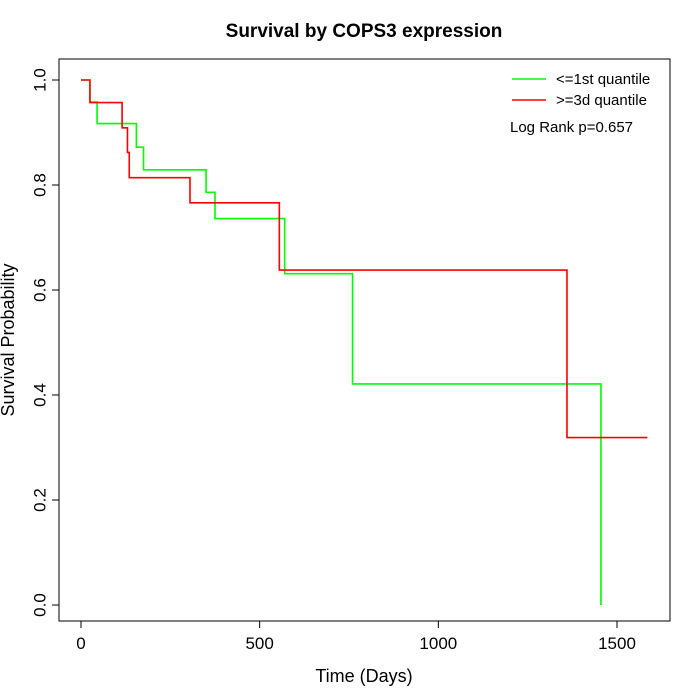  What do you see at coordinates (571, 127) in the screenshot?
I see `log-rank-annotation: Log Rank p=0.657` at bounding box center [571, 127].